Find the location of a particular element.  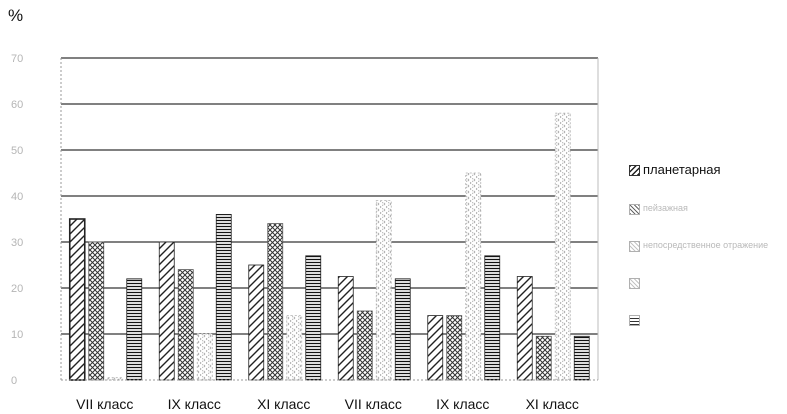

y-unit-label: % is located at coordinates (16, 15).